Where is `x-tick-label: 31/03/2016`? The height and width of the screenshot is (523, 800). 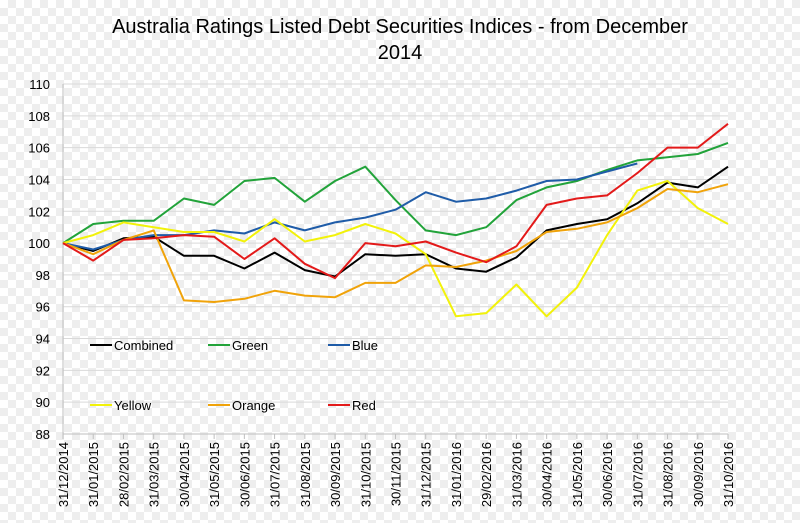
x-tick-label: 31/03/2016 is located at coordinates (516, 474).